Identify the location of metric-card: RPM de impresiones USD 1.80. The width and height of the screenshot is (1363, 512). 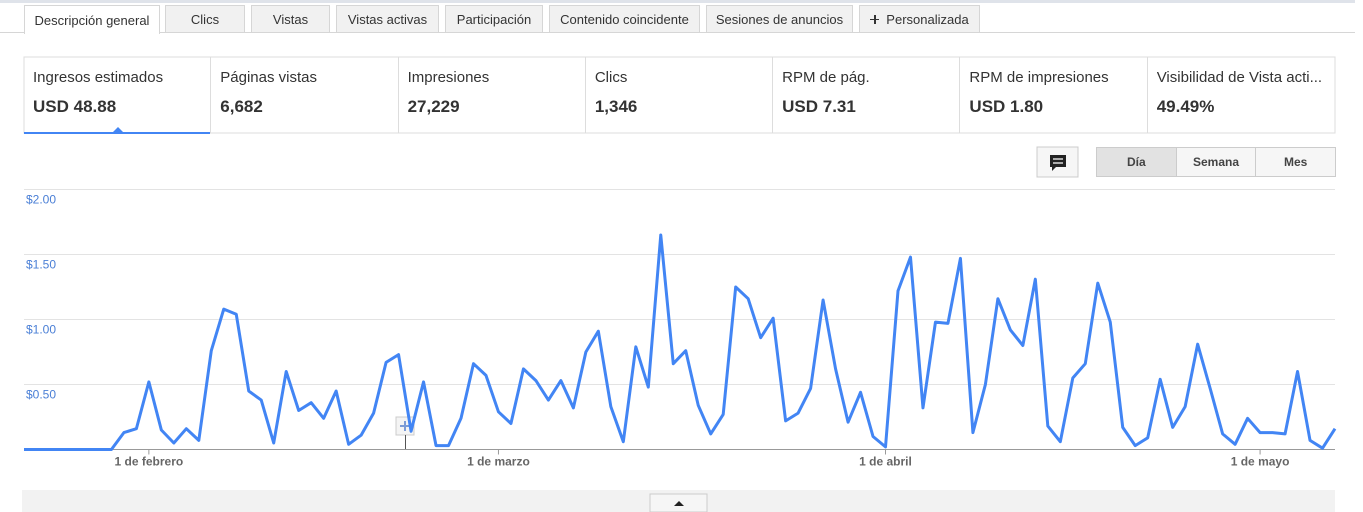
(1054, 95).